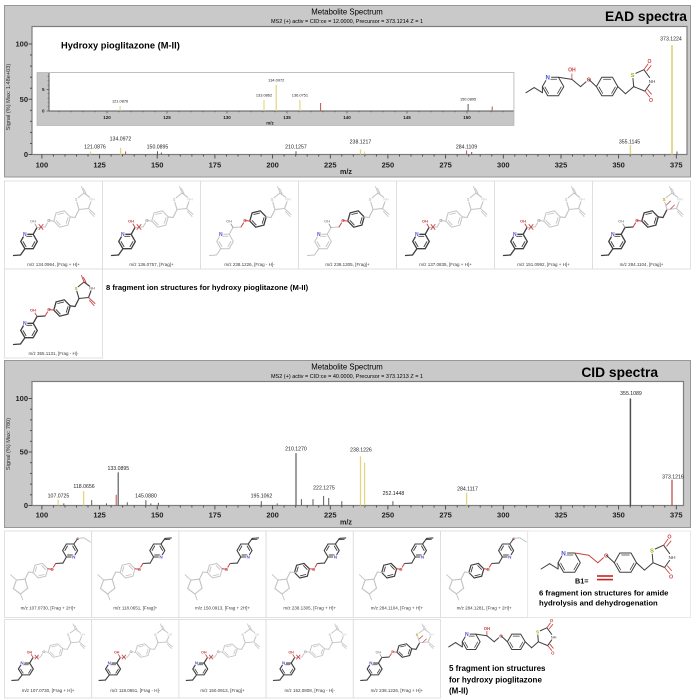  Describe the element at coordinates (495, 680) in the screenshot. I see `svg-text: for hydroxy pioglitazone` at that location.